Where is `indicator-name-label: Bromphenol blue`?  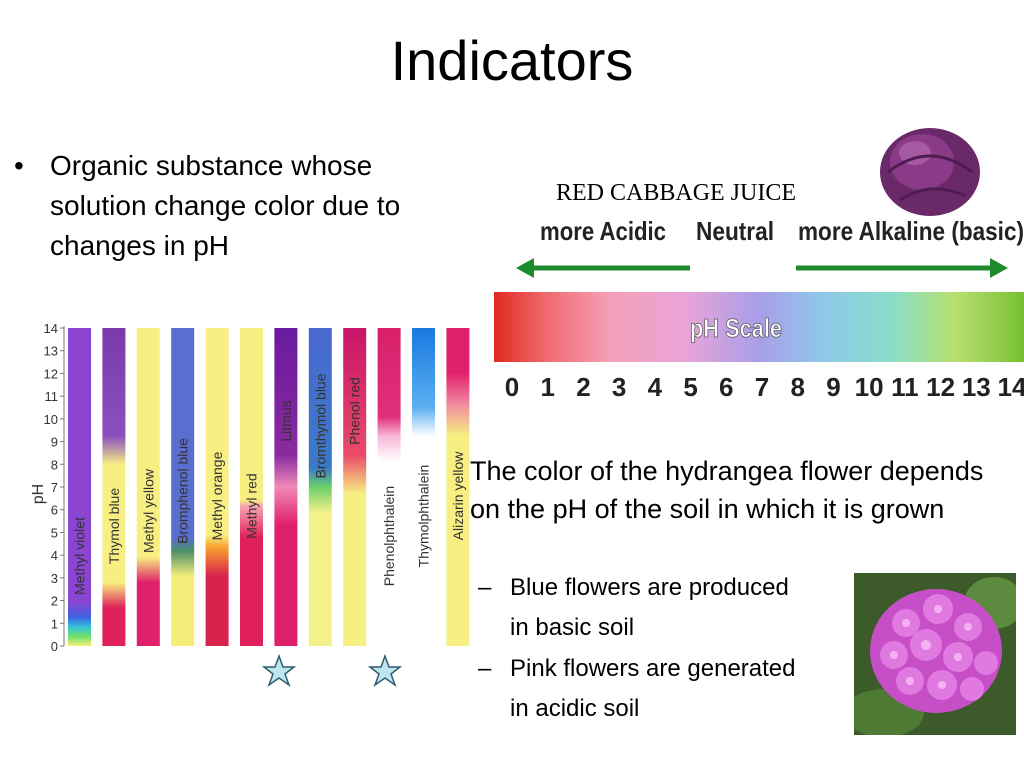 indicator-name-label: Bromphenol blue is located at coordinates (183, 491).